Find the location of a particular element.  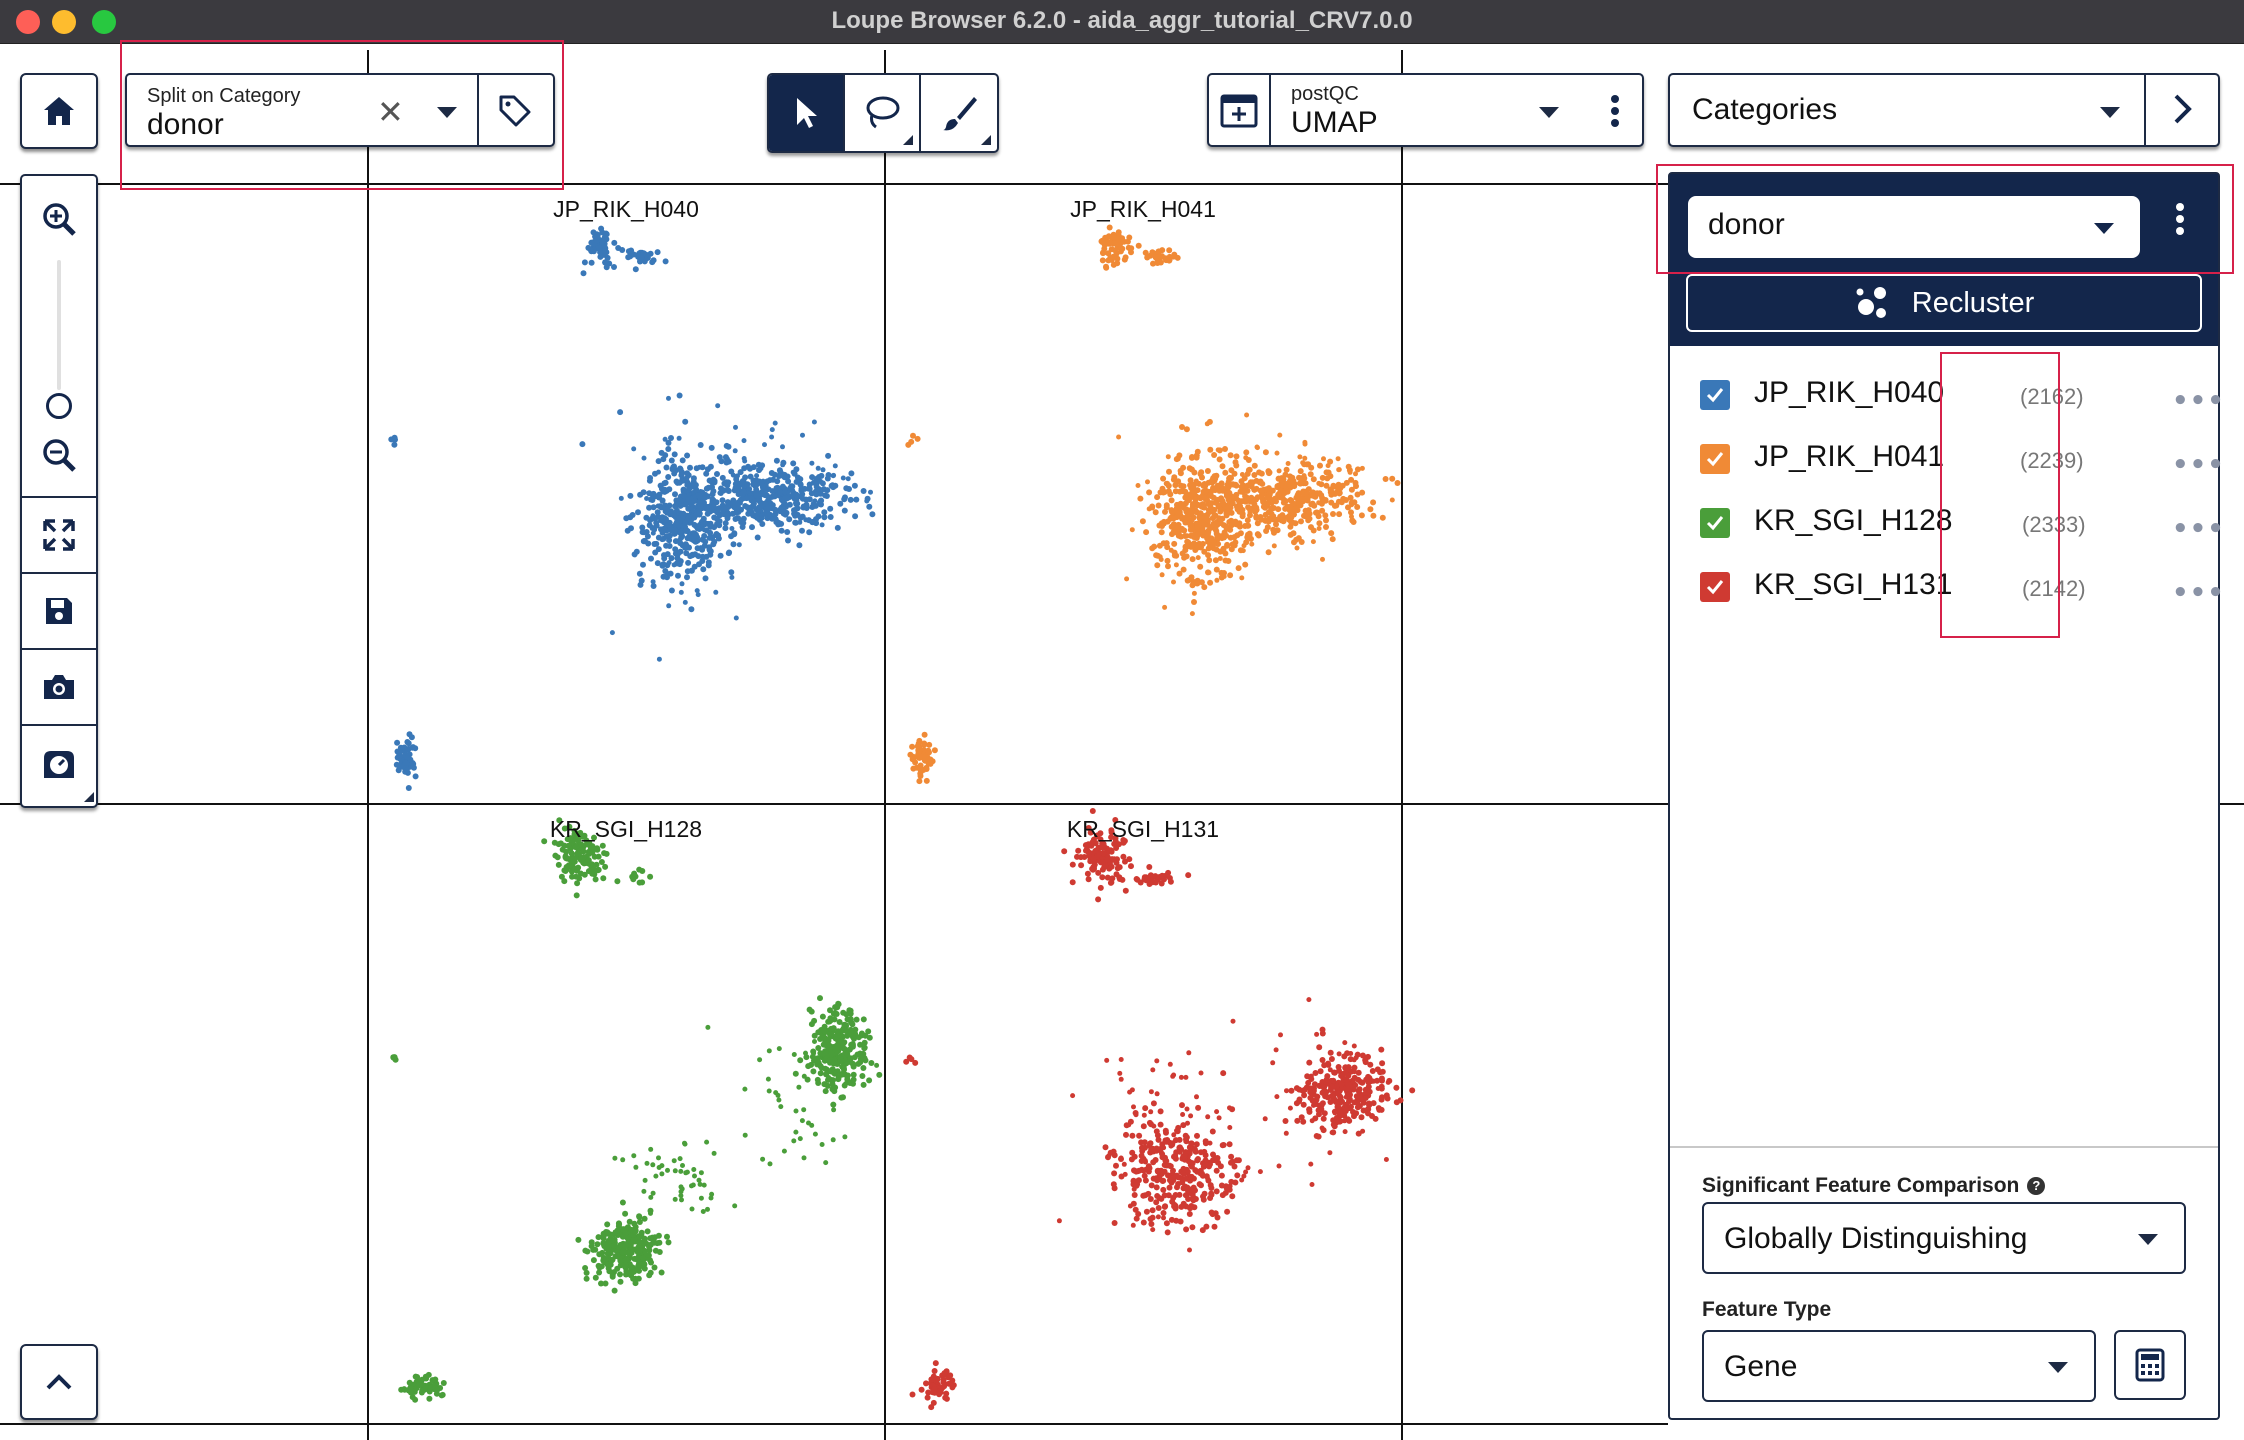

fit-to-view-icon is located at coordinates (59, 535).